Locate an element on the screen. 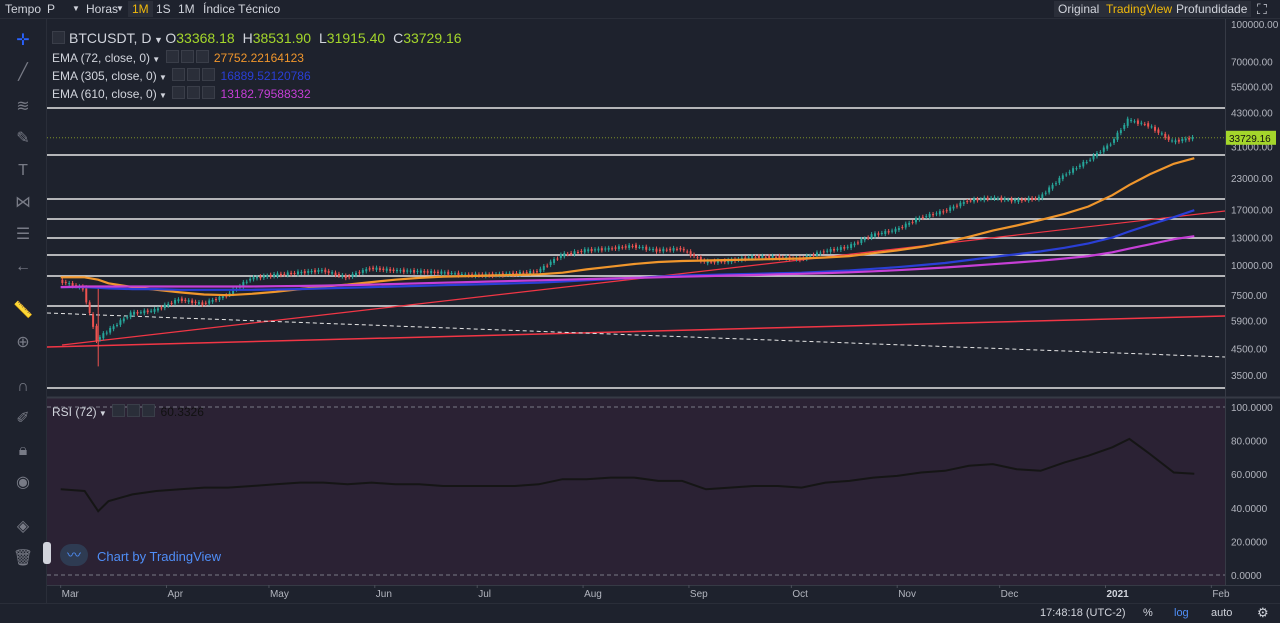 The height and width of the screenshot is (623, 1280). ema305-chevron-down-icon: ▼ is located at coordinates (161, 77).